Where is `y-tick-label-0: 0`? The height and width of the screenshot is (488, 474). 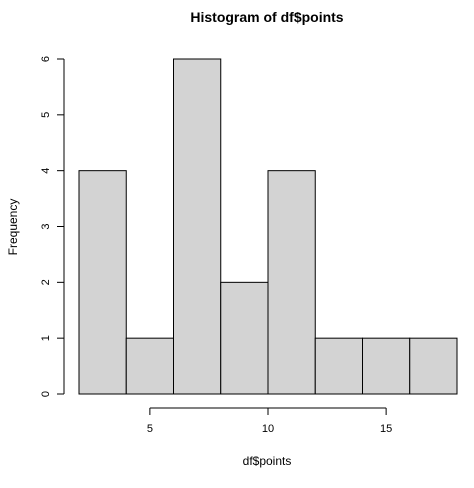
y-tick-label-0: 0 is located at coordinates (46, 394).